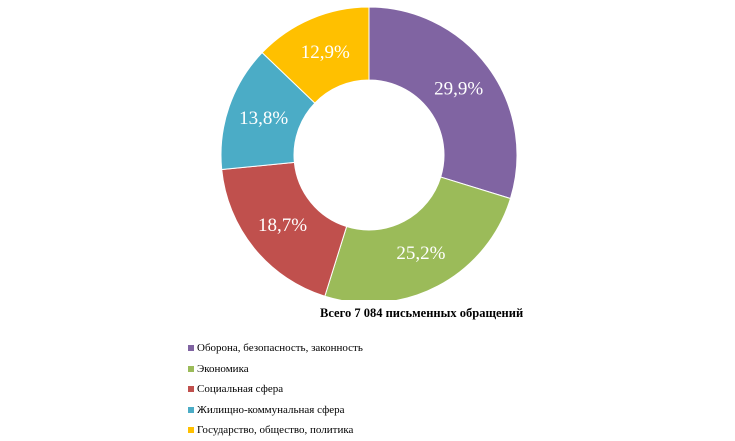 Image resolution: width=735 pixels, height=441 pixels. I want to click on legend-label: Жилищно-коммунальная сфера, so click(271, 409).